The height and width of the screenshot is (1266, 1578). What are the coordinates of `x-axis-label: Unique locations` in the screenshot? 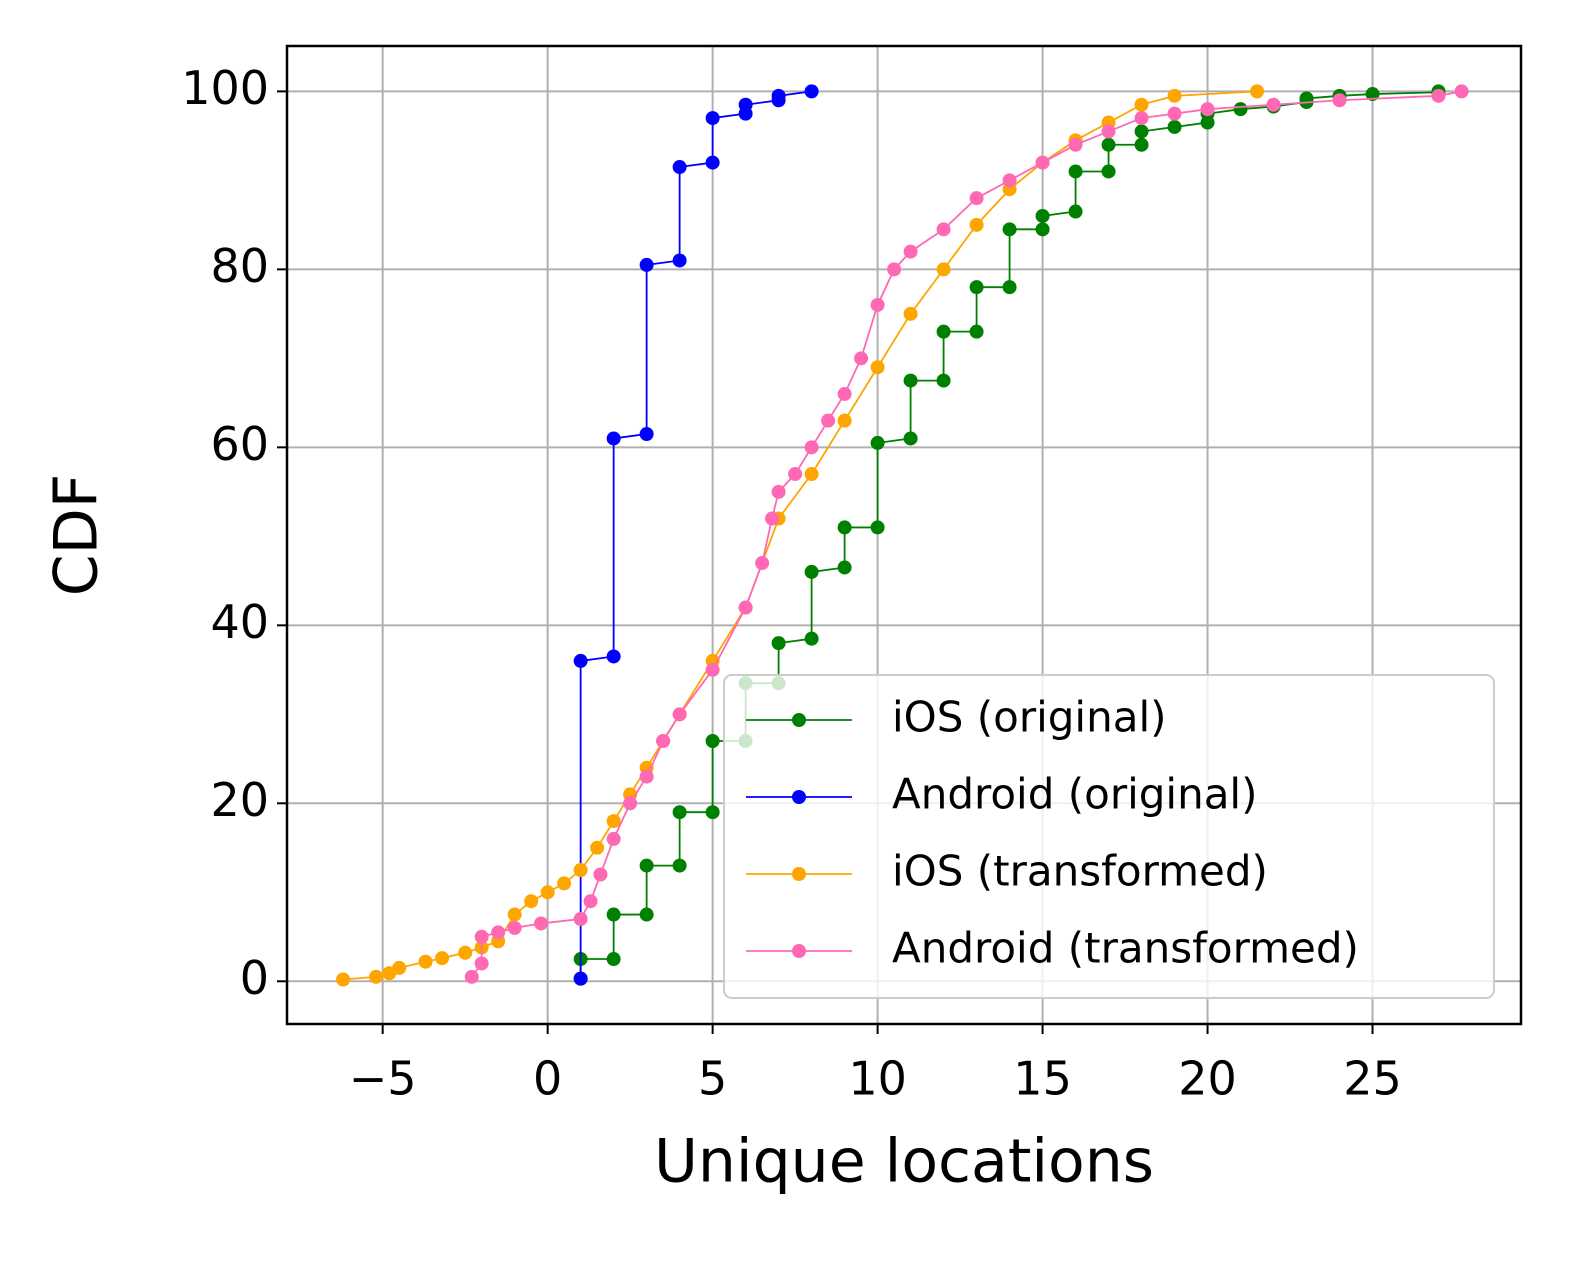 It's located at (904, 1162).